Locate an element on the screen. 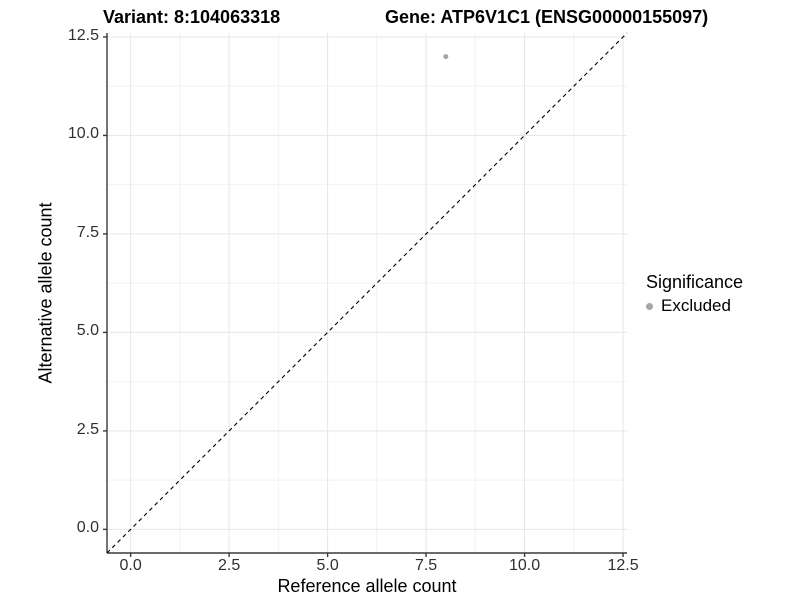  gene-title: Gene: ATP6V1C1 (ENSG00000155097) is located at coordinates (547, 17).